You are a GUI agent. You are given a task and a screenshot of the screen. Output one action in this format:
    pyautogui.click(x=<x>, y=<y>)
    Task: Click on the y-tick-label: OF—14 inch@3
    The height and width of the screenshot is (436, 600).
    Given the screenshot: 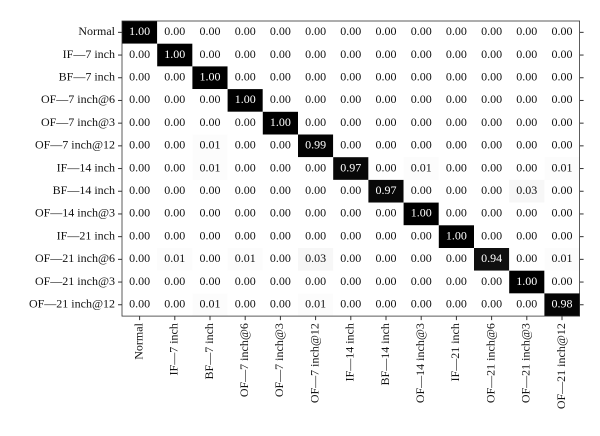 What is the action you would take?
    pyautogui.click(x=75, y=213)
    